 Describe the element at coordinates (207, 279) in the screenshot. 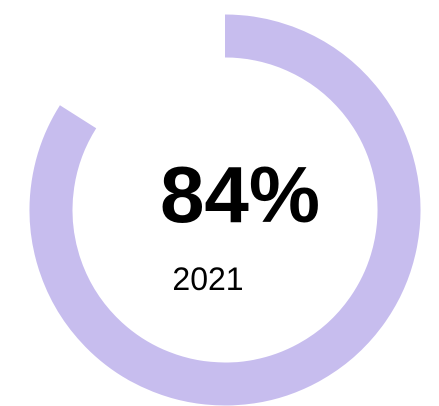

I see `gauge-year-label: 2021` at that location.